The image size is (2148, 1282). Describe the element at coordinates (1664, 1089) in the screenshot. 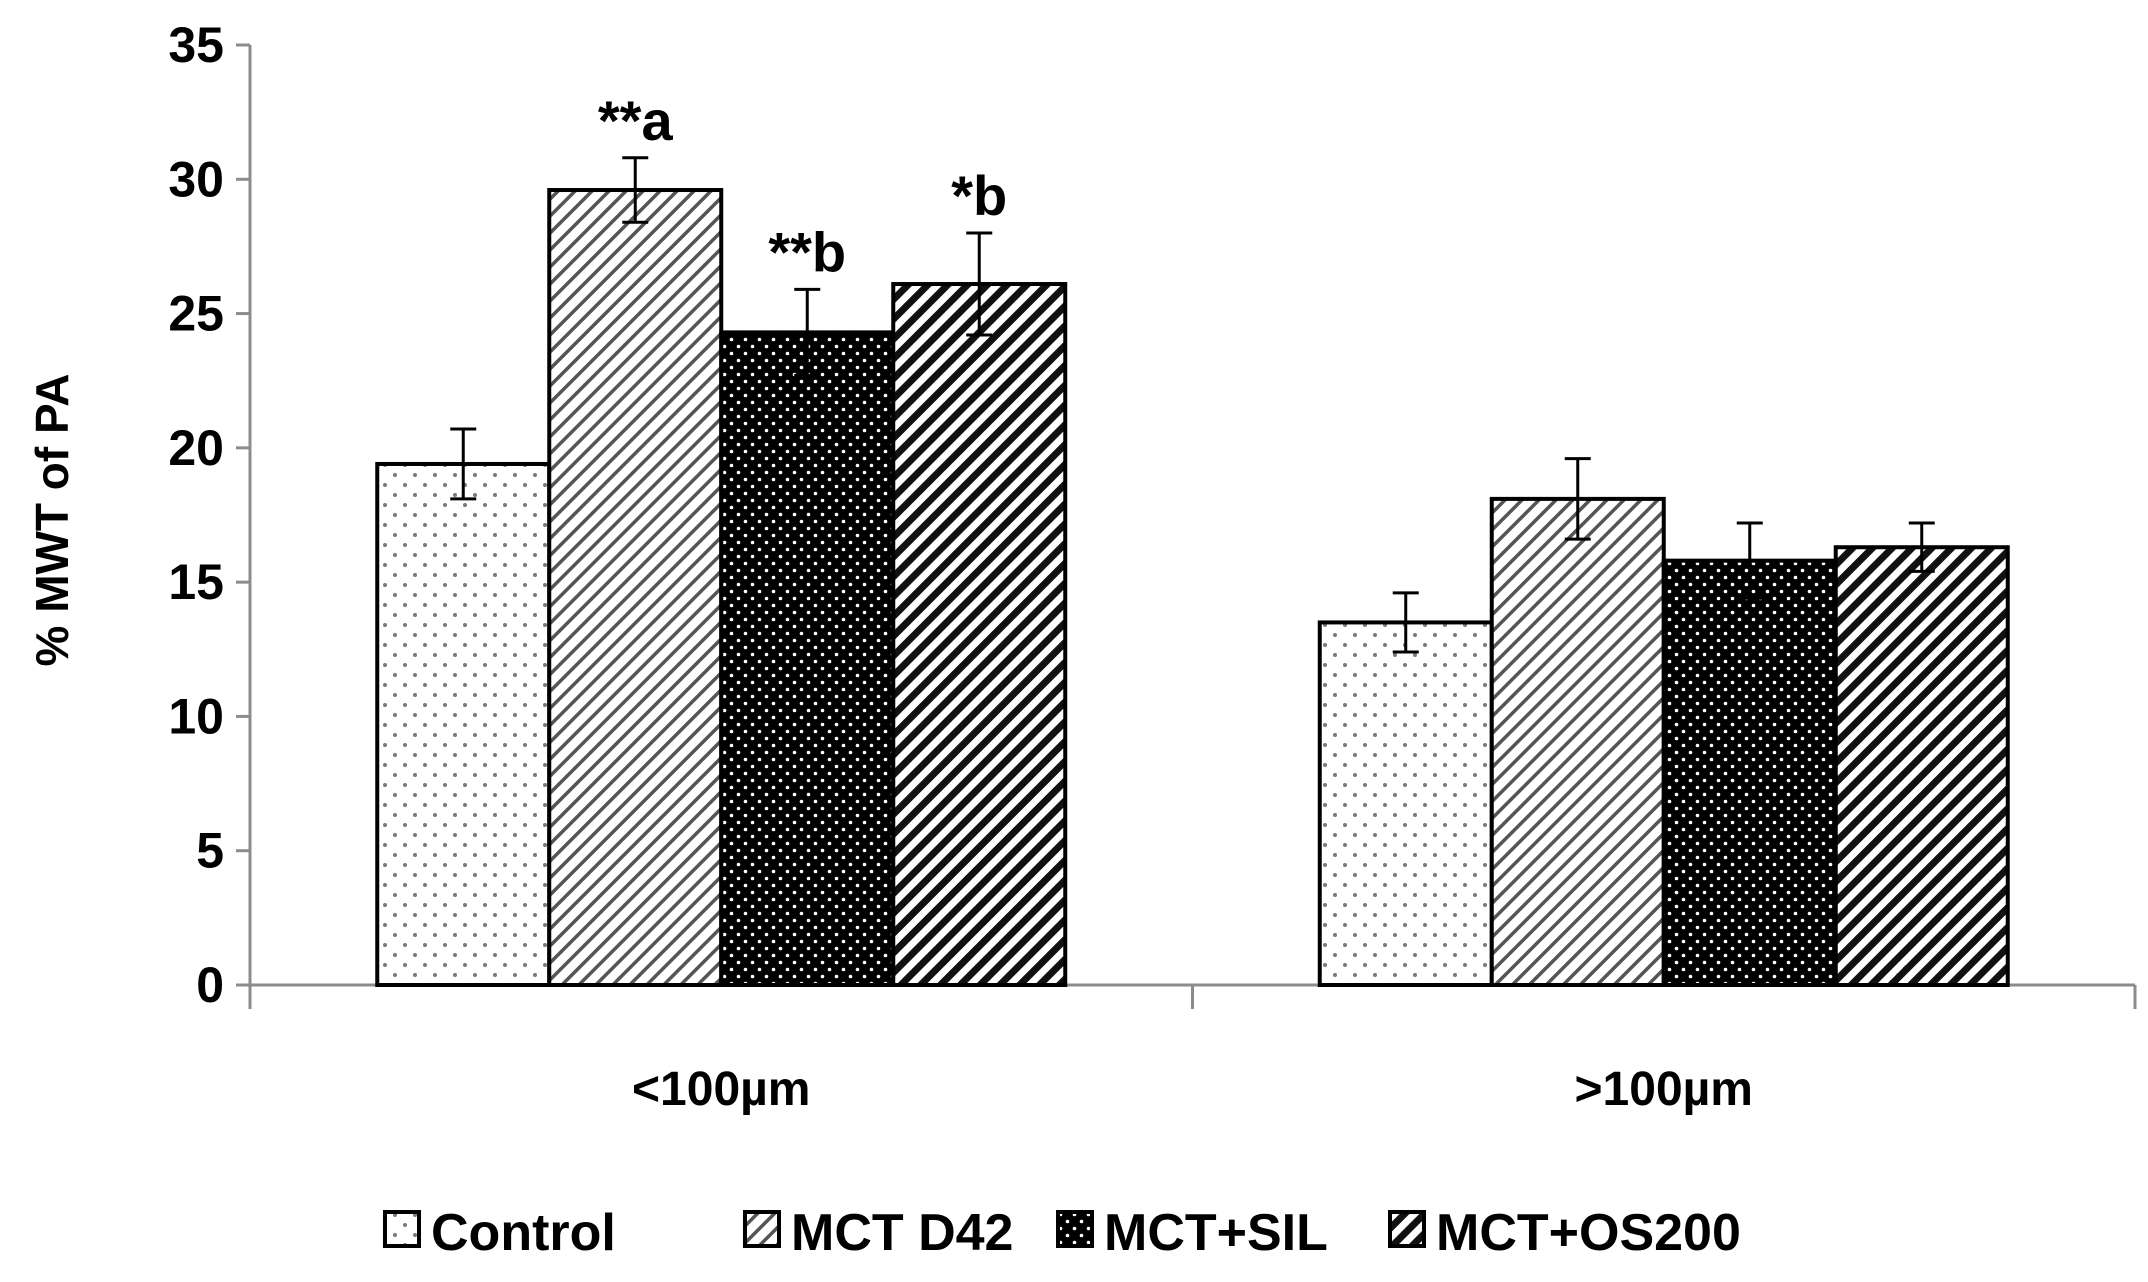

I see `x-tick-label: >100µm` at that location.